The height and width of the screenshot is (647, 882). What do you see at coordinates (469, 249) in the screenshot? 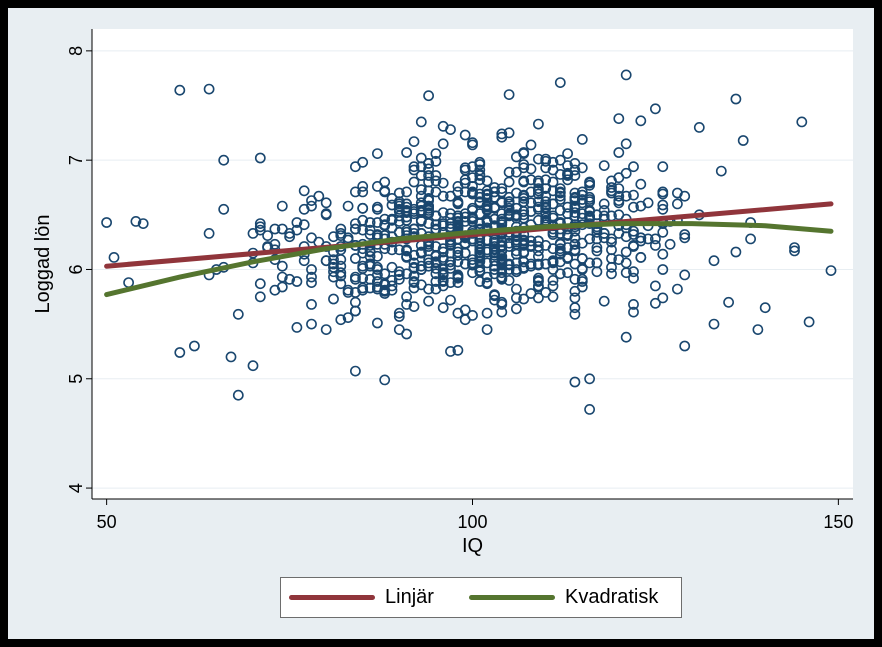
I see `fit-lines` at bounding box center [469, 249].